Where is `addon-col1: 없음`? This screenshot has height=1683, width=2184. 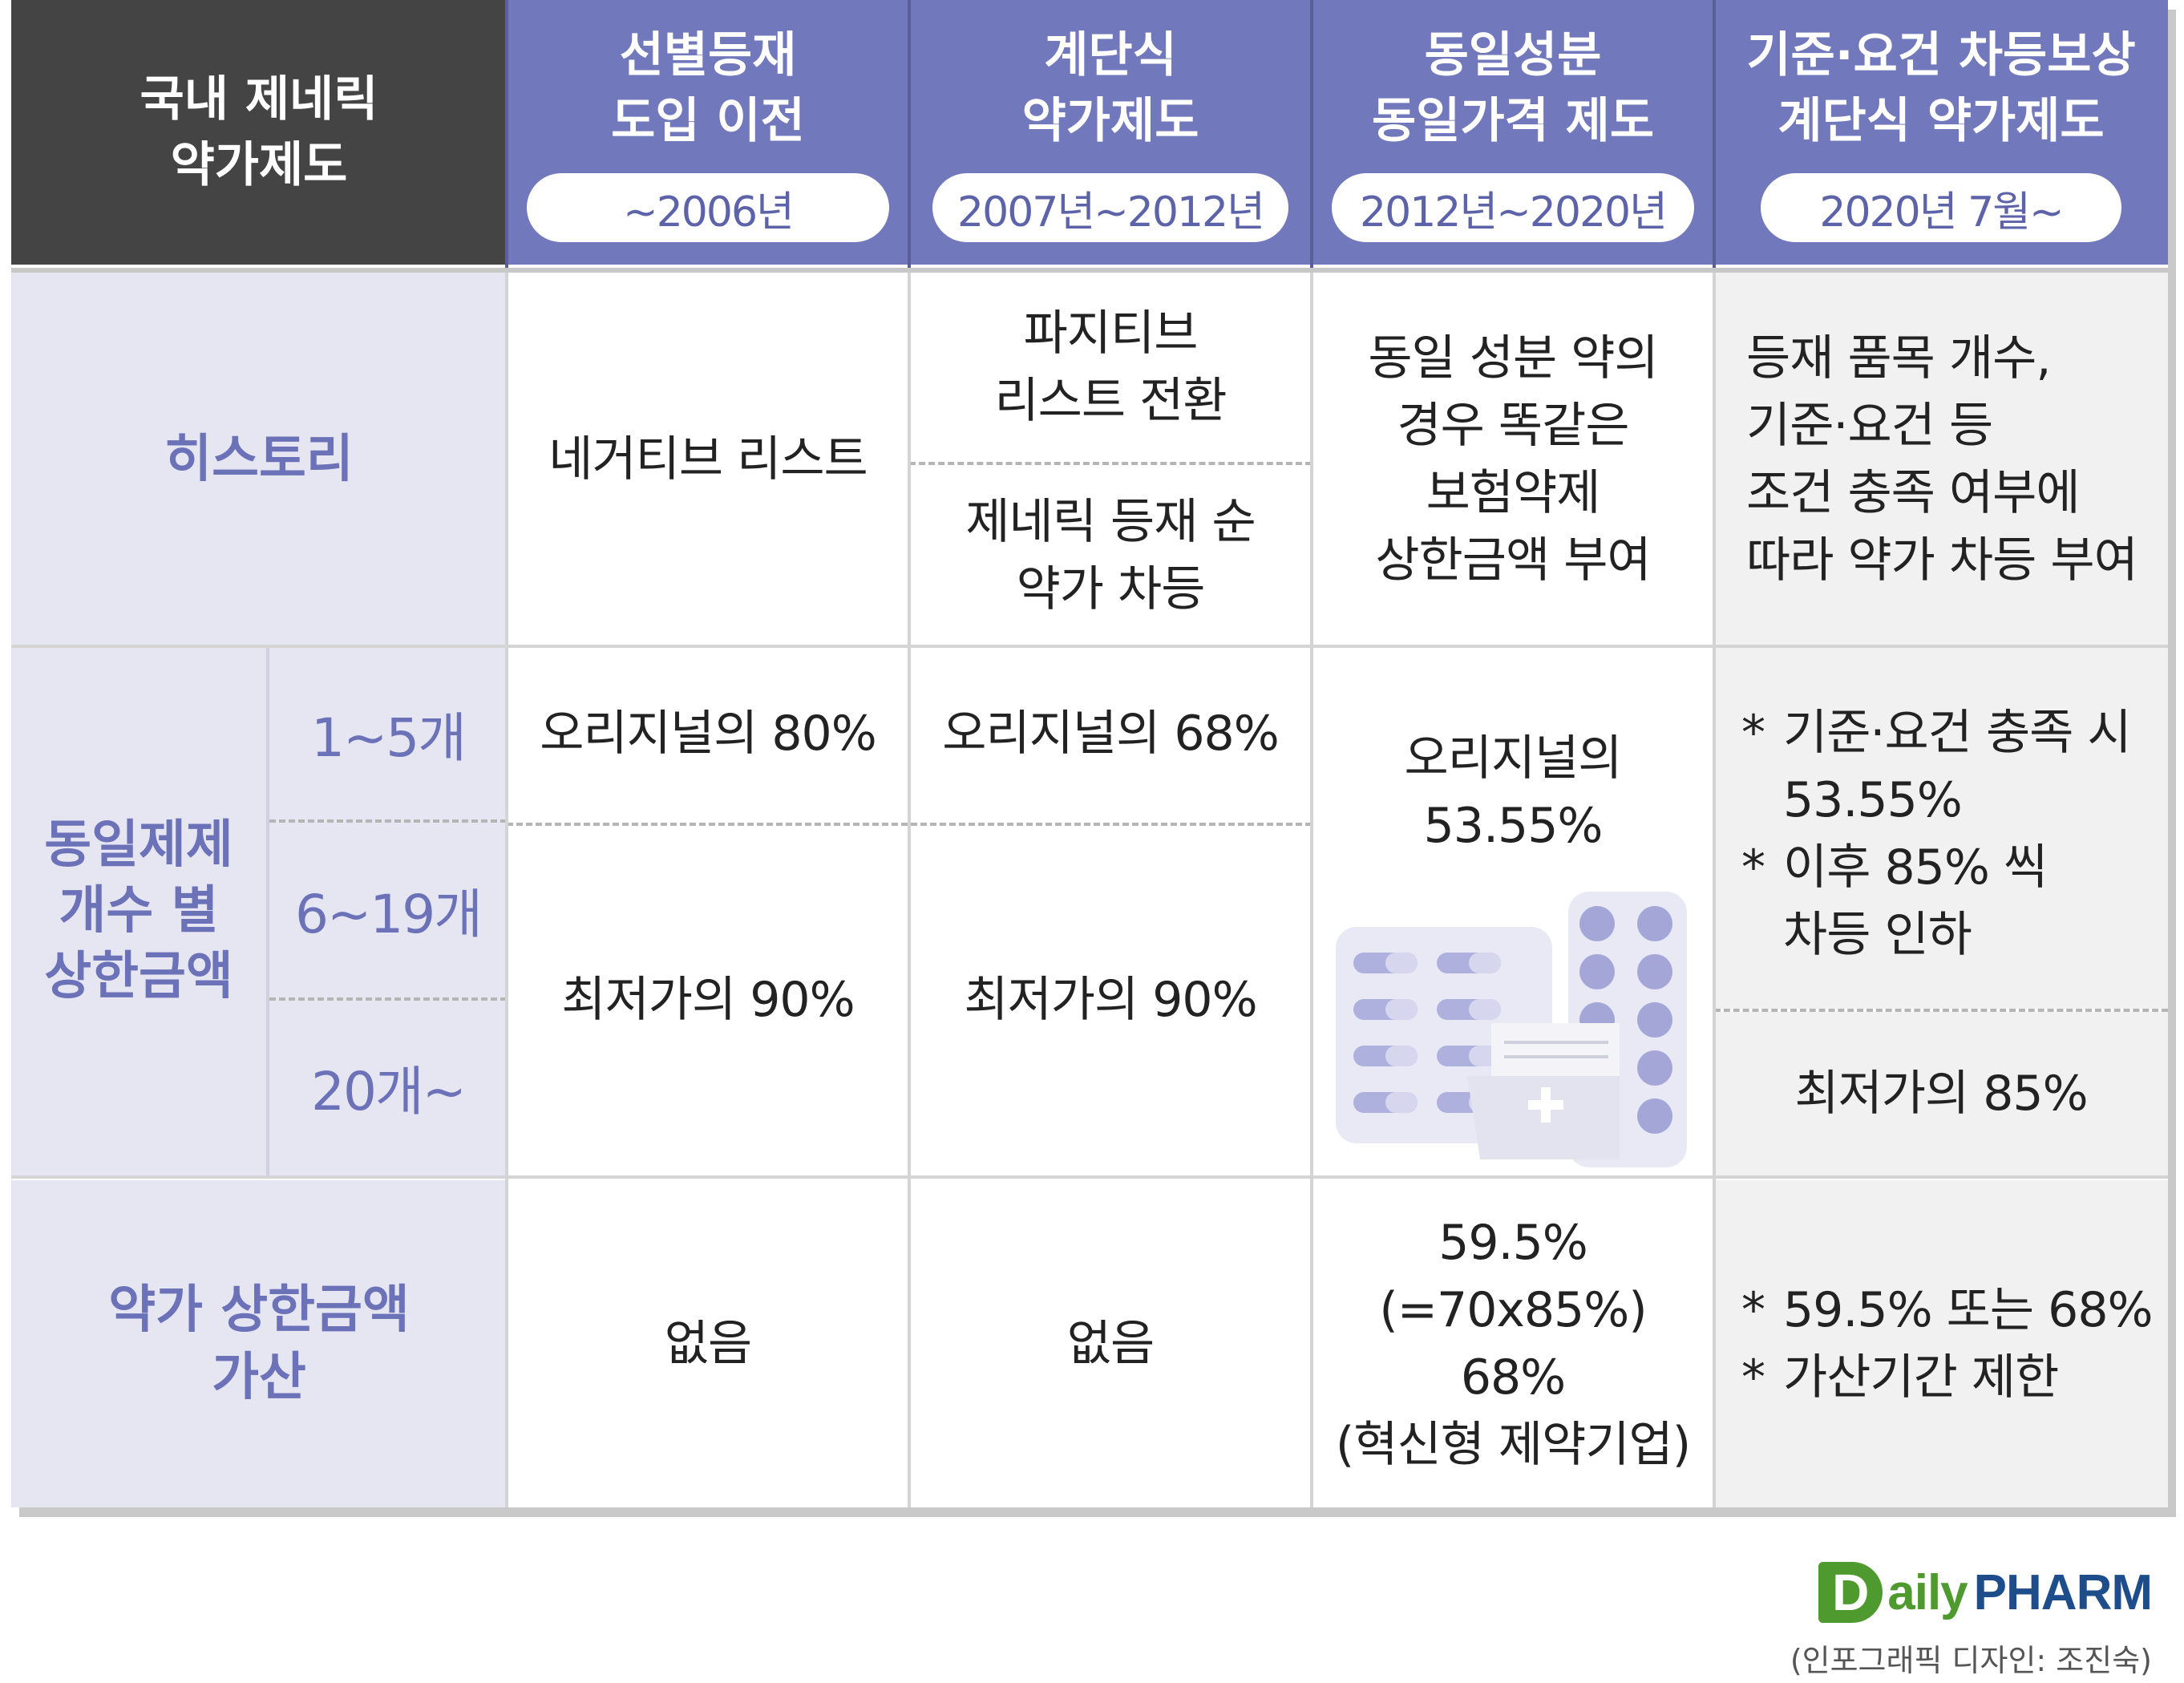
addon-col1: 없음 is located at coordinates (708, 1343).